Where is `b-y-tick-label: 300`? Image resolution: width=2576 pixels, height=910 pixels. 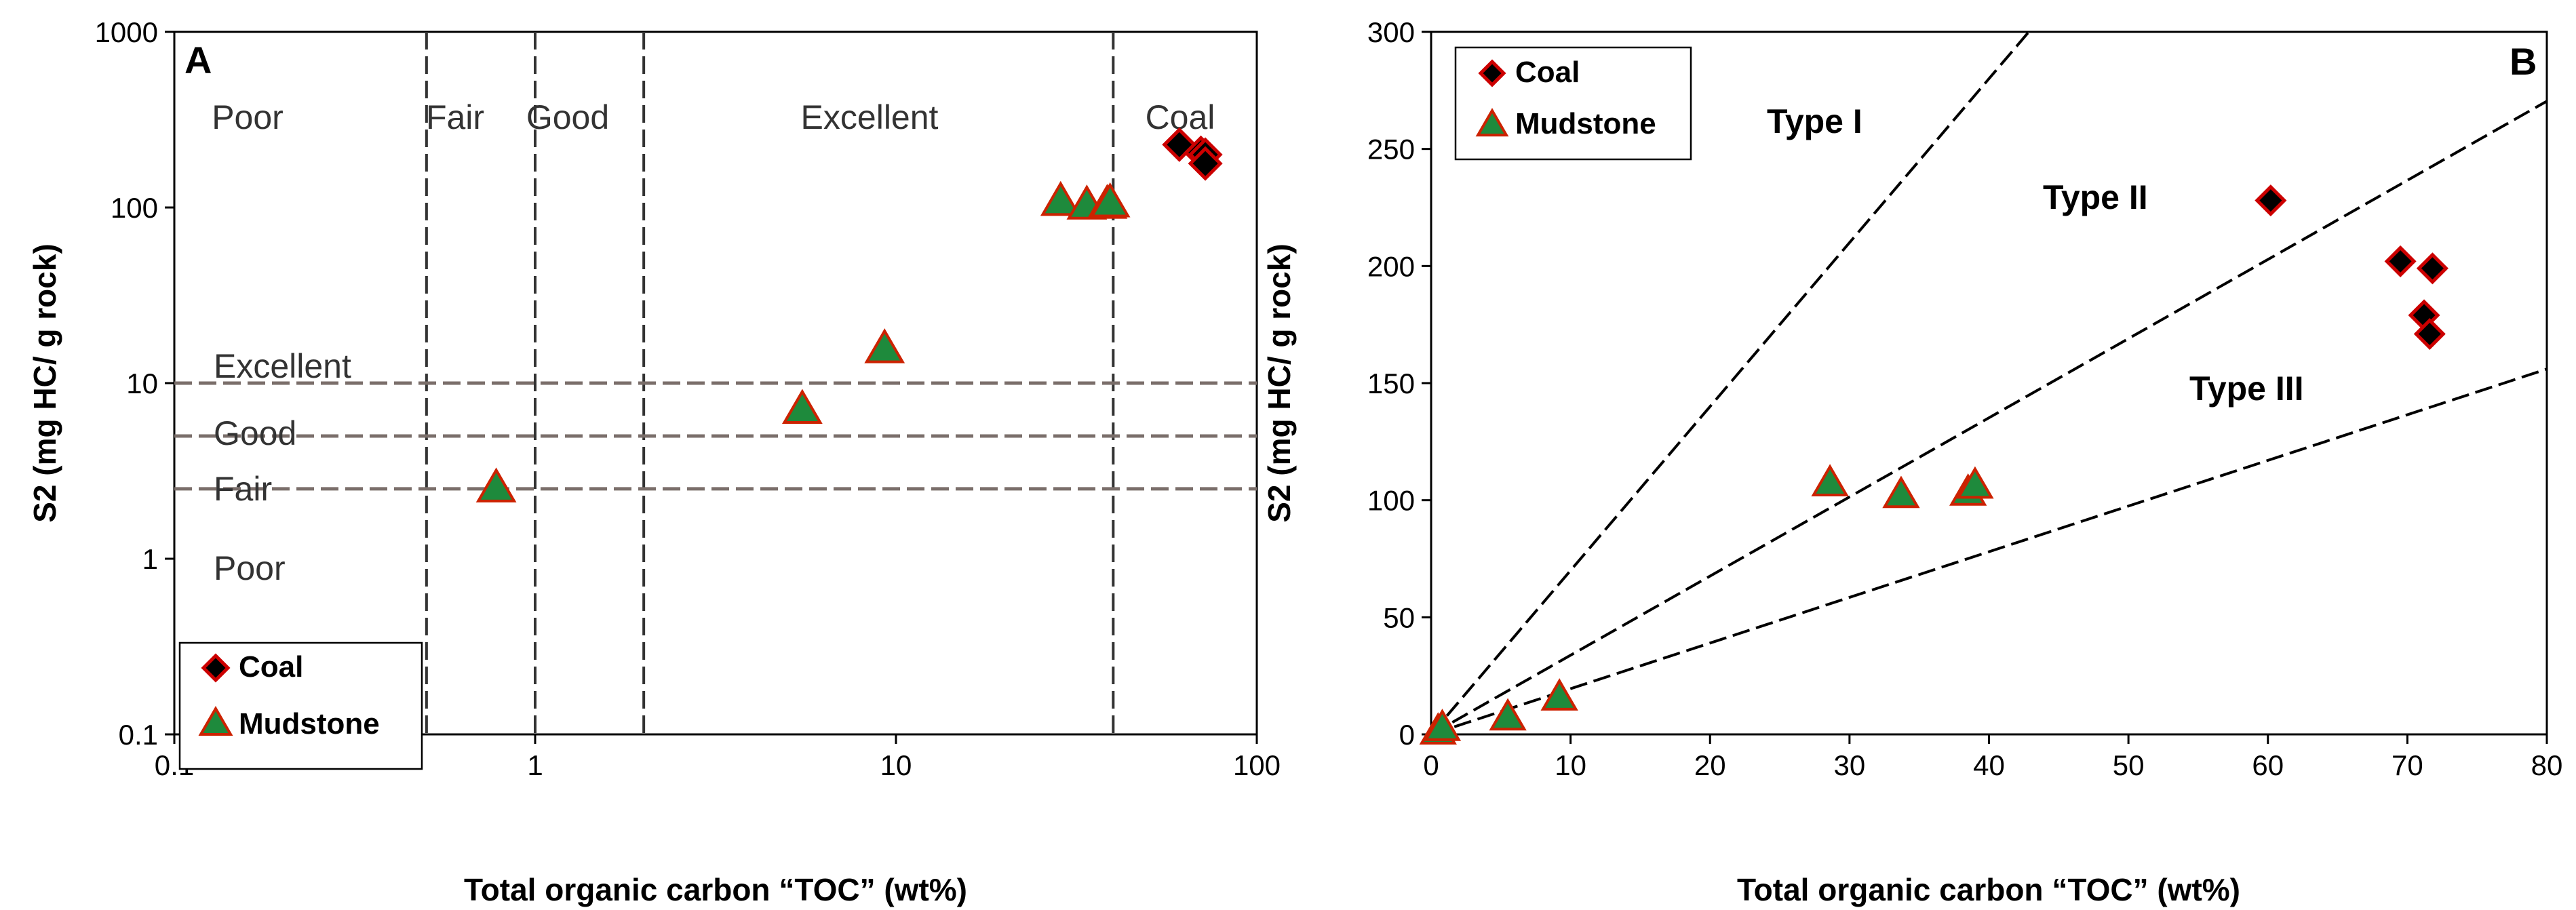 b-y-tick-label: 300 is located at coordinates (1391, 32).